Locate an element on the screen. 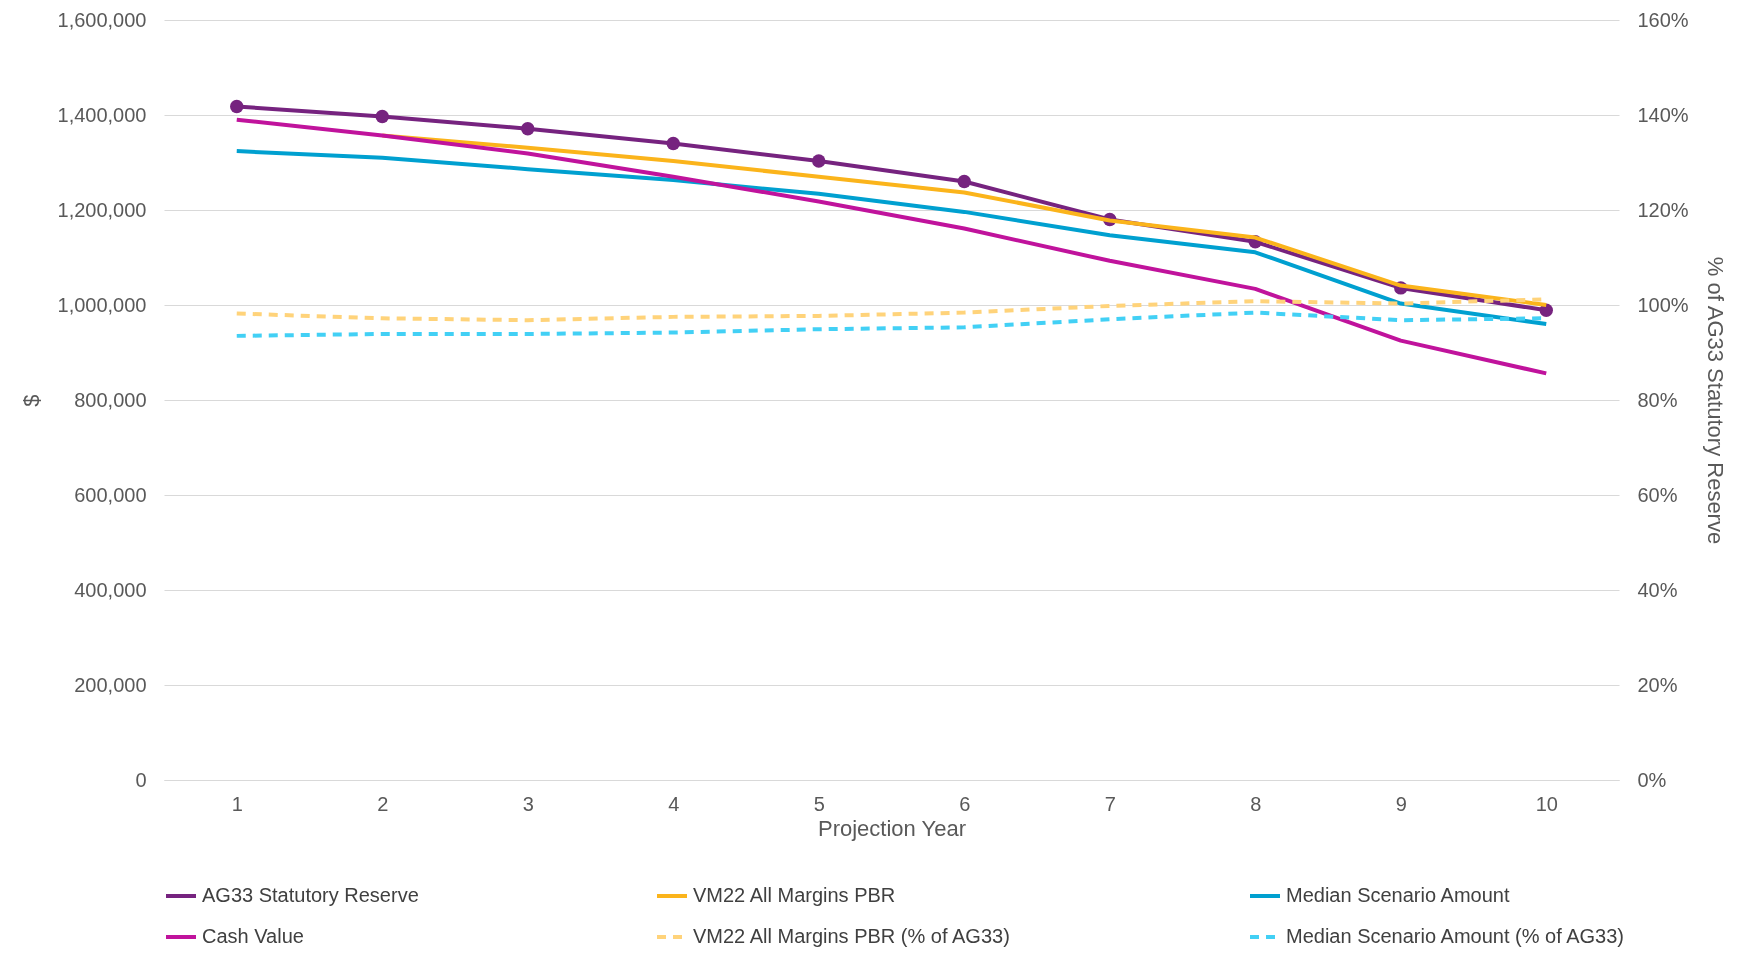 The height and width of the screenshot is (972, 1761). legend-label: AG33 Statutory Reserve is located at coordinates (310, 895).